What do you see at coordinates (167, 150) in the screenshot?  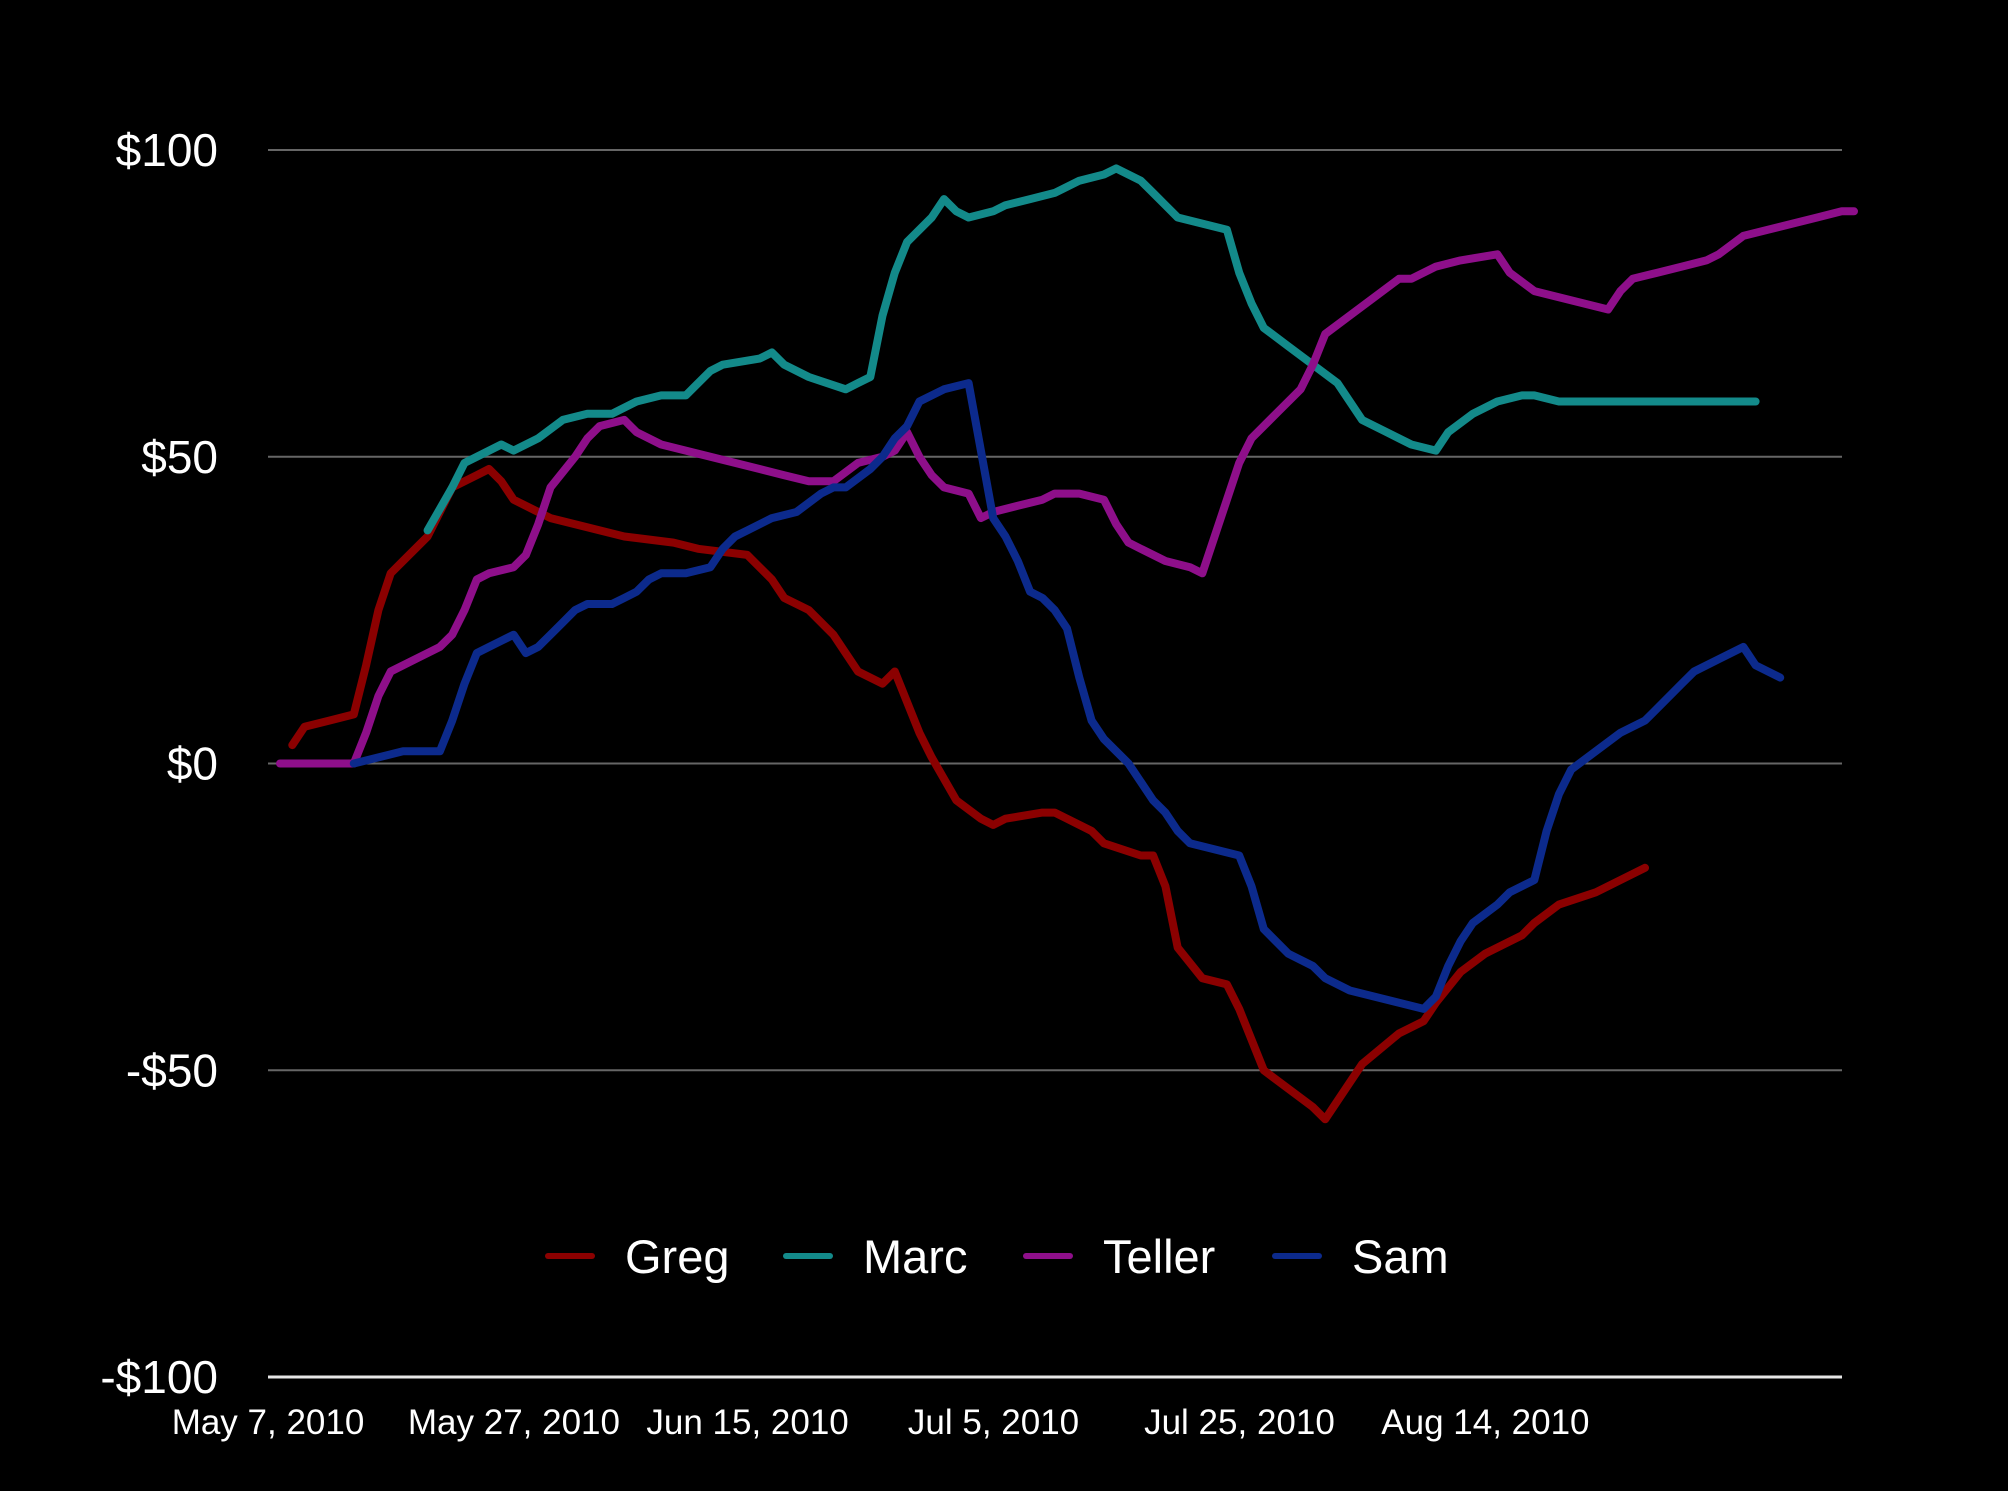 I see `y-tick-label: $100` at bounding box center [167, 150].